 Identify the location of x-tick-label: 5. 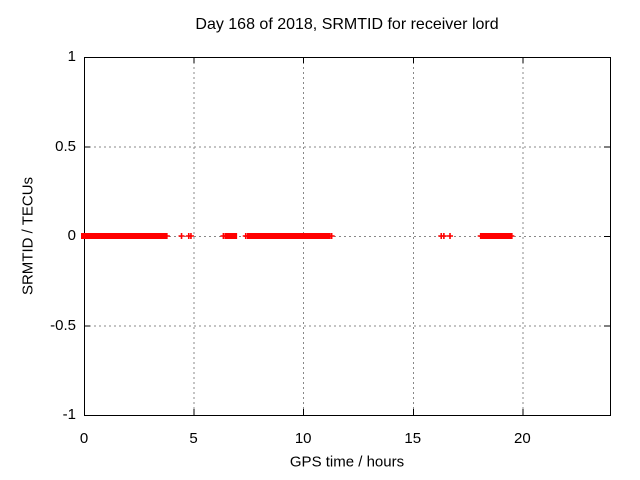
(193, 438).